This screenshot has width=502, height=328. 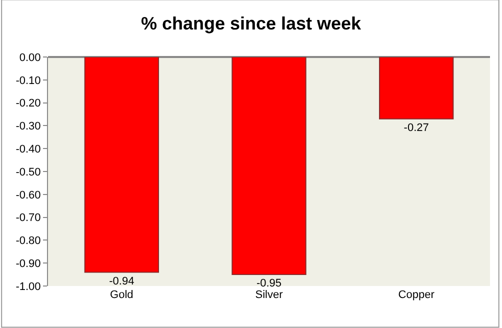 What do you see at coordinates (30, 58) in the screenshot?
I see `y-tick-label: 0.00` at bounding box center [30, 58].